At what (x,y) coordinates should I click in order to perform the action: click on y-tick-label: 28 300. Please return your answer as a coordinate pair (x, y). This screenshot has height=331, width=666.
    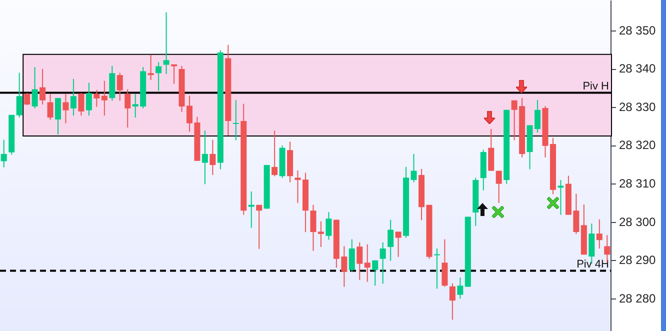
    Looking at the image, I should click on (637, 221).